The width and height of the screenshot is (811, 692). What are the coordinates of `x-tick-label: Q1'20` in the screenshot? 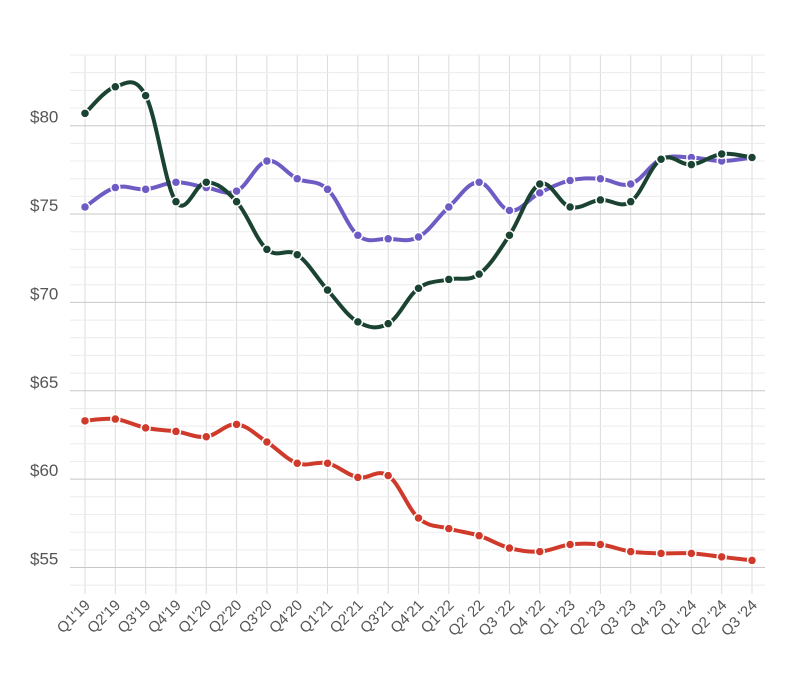 It's located at (195, 617).